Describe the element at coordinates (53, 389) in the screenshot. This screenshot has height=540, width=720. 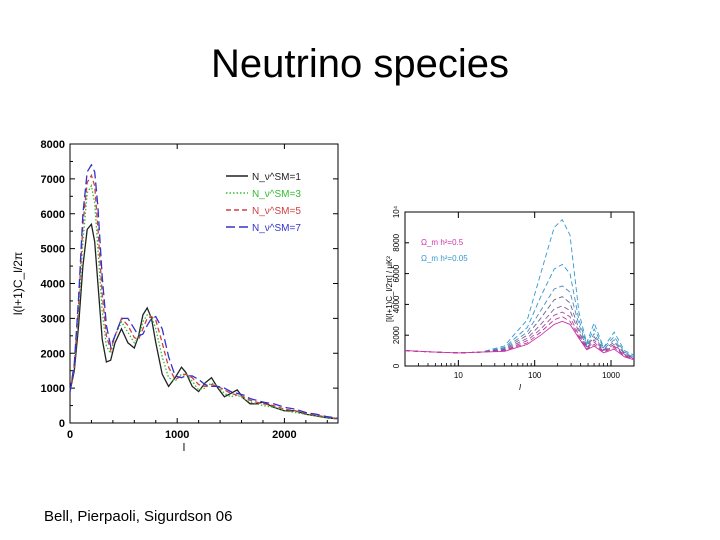
I see `y-tick-label: 1000` at that location.